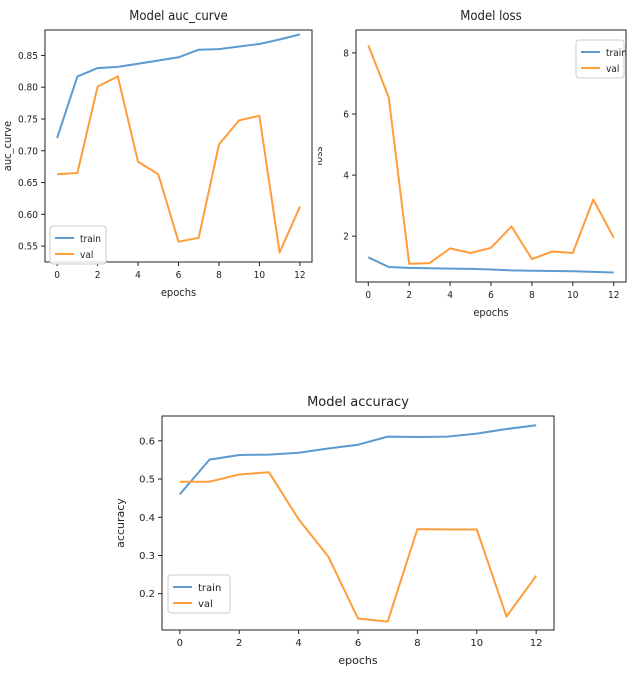  Describe the element at coordinates (209, 588) in the screenshot. I see `accuracy-legend-train-label: train` at that location.